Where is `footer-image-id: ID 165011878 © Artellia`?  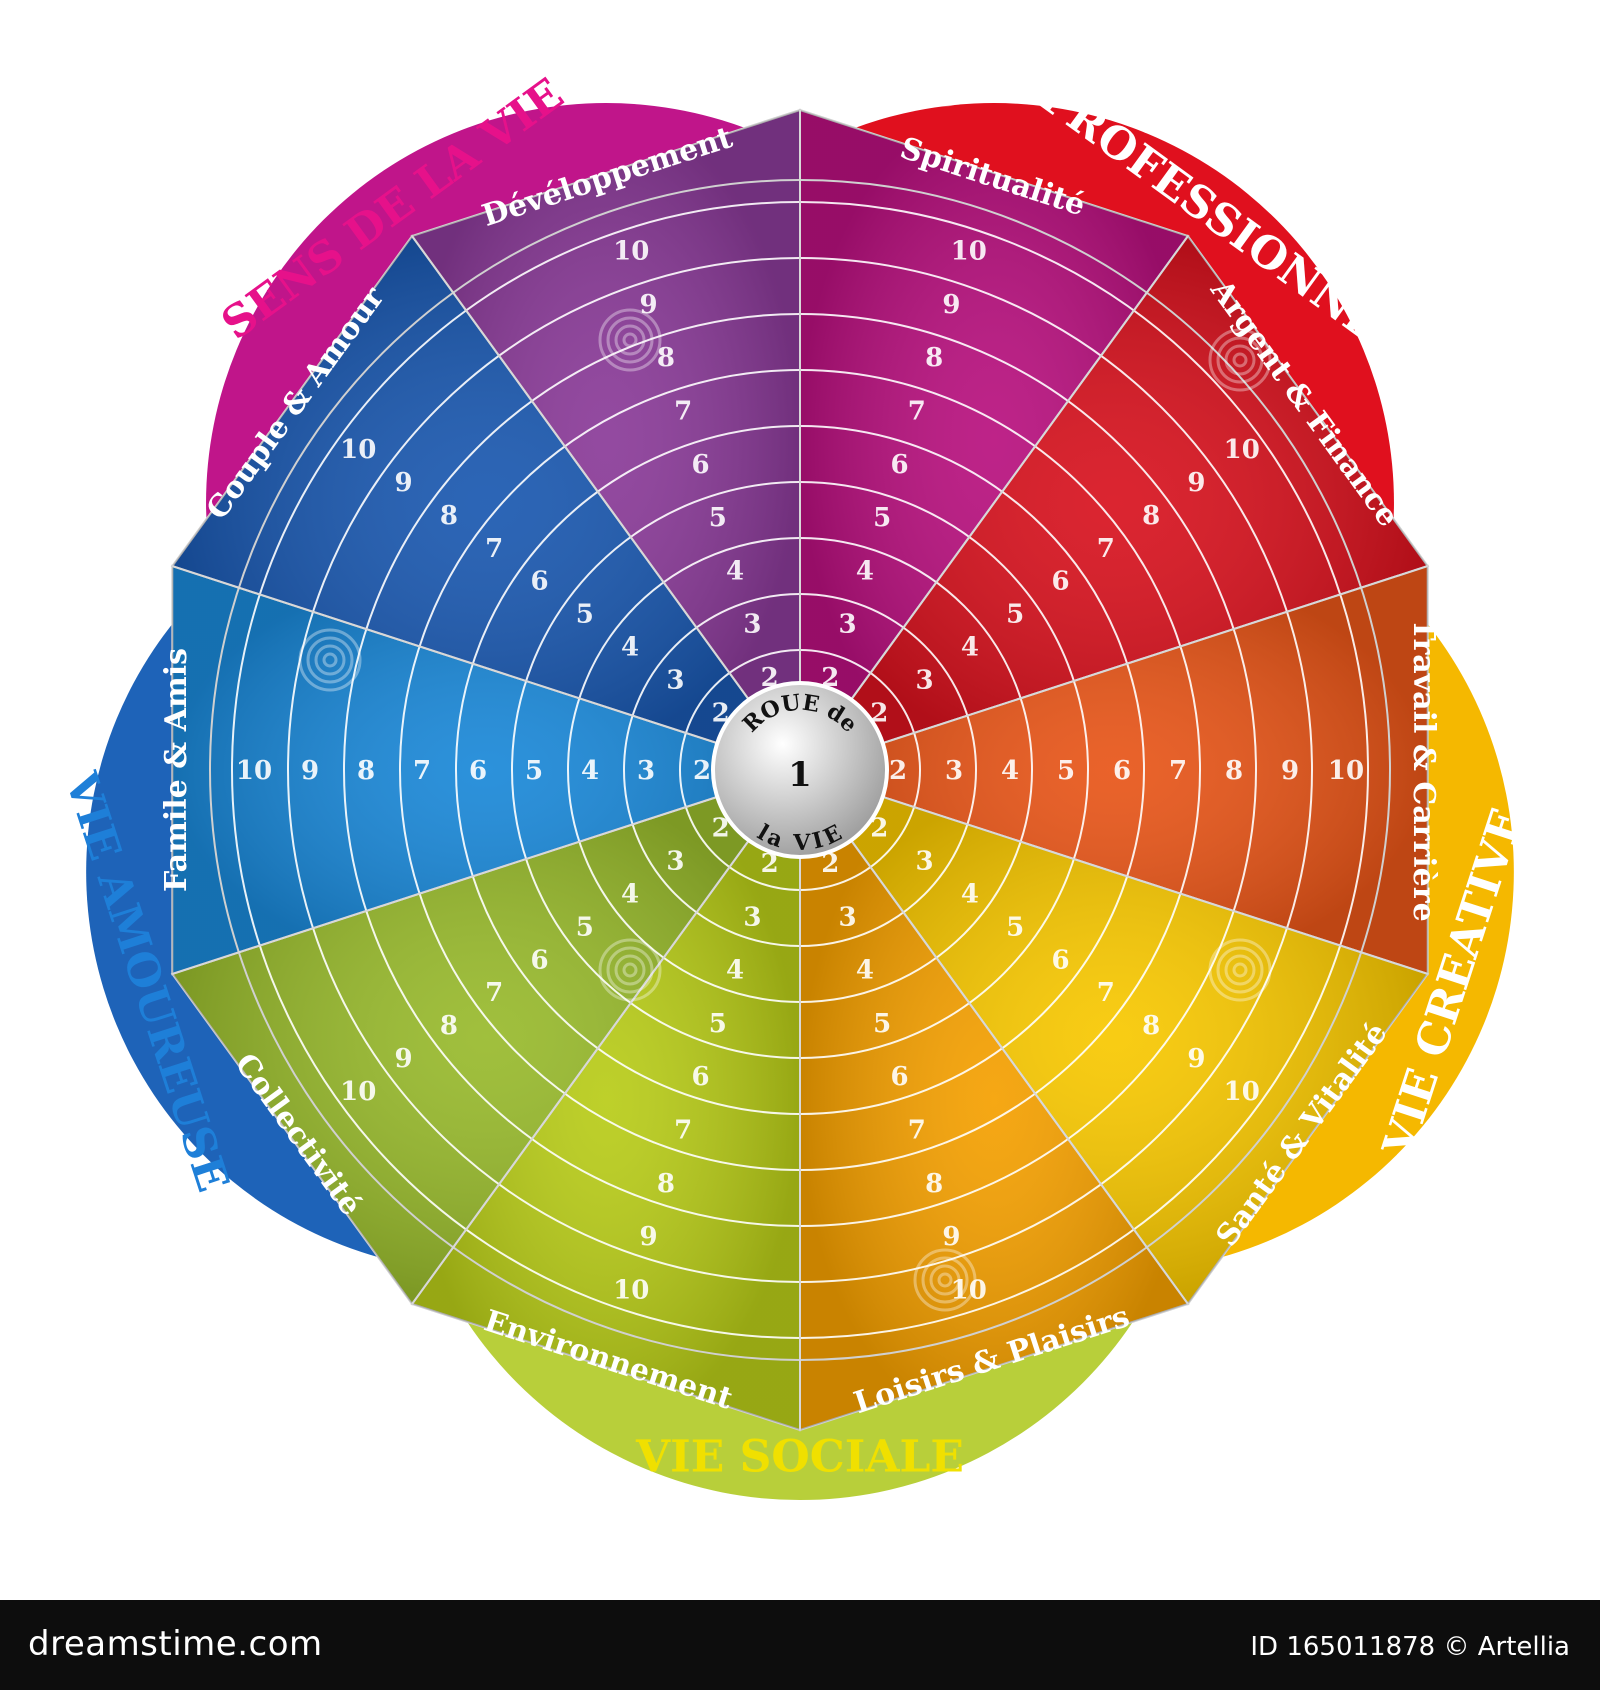
footer-image-id: ID 165011878 © Artellia is located at coordinates (1410, 1647).